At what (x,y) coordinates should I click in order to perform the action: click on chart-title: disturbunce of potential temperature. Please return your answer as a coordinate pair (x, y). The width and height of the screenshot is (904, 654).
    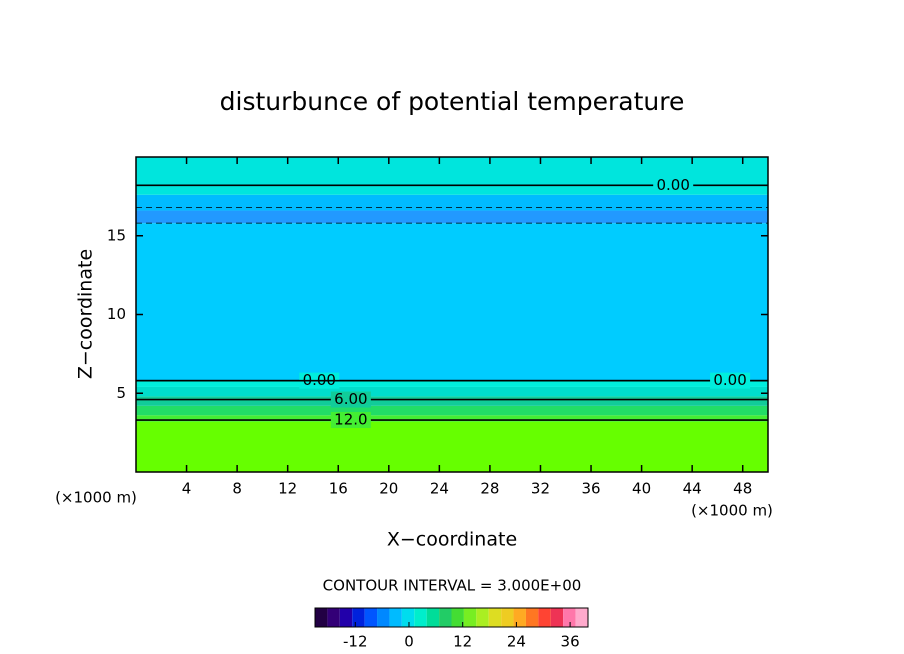
    Looking at the image, I should click on (452, 101).